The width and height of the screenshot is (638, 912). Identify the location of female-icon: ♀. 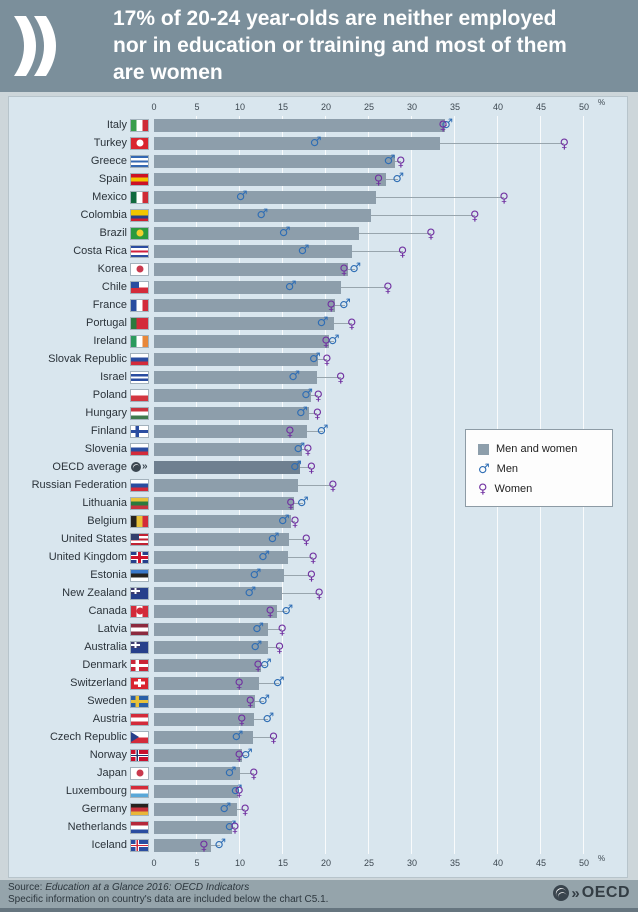
(483, 489).